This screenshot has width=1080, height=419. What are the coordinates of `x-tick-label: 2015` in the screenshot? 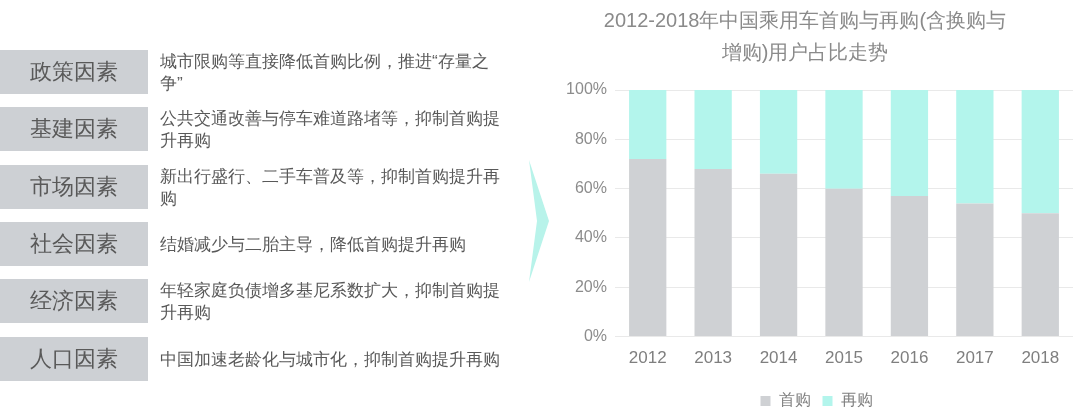 It's located at (844, 358).